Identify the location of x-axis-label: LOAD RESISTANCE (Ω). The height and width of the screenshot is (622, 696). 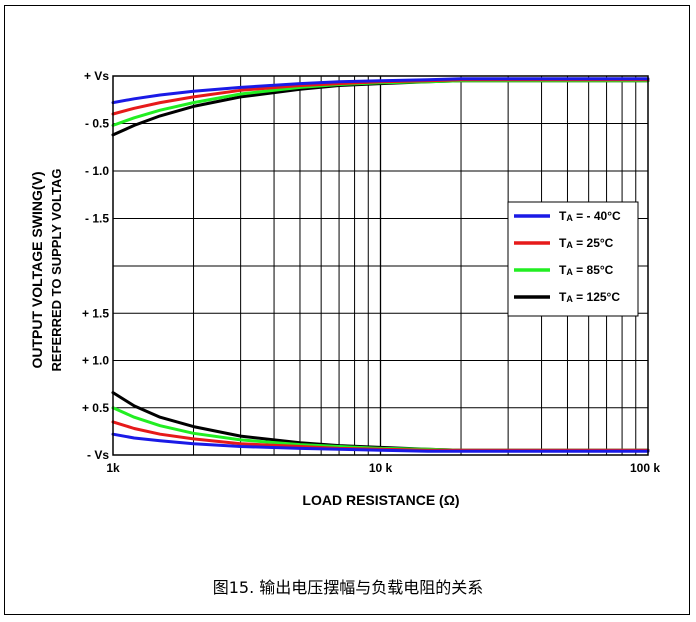
(380, 500).